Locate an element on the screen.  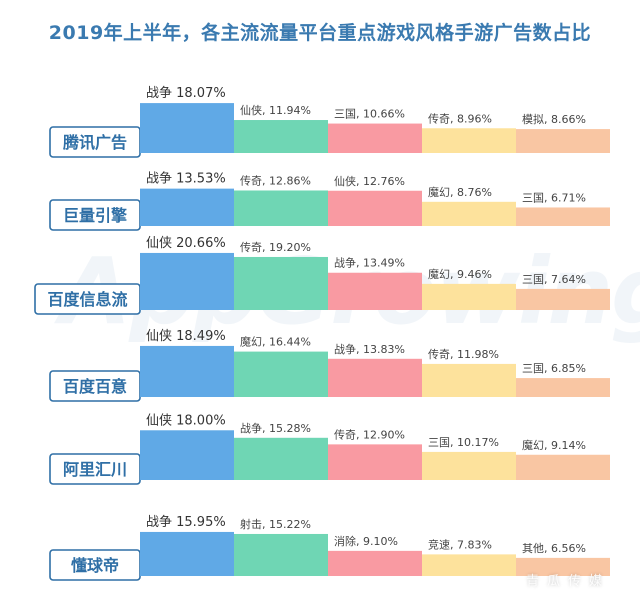
data-label: 竞速, 7.83% is located at coordinates (460, 544).